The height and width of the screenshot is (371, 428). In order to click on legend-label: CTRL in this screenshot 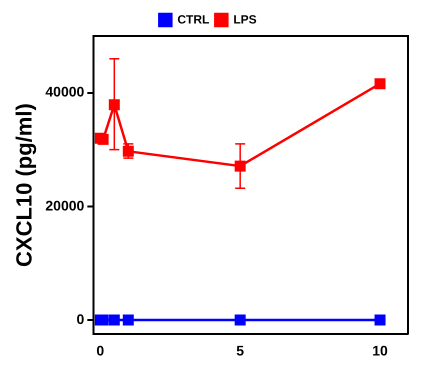, I will do `click(193, 19)`.